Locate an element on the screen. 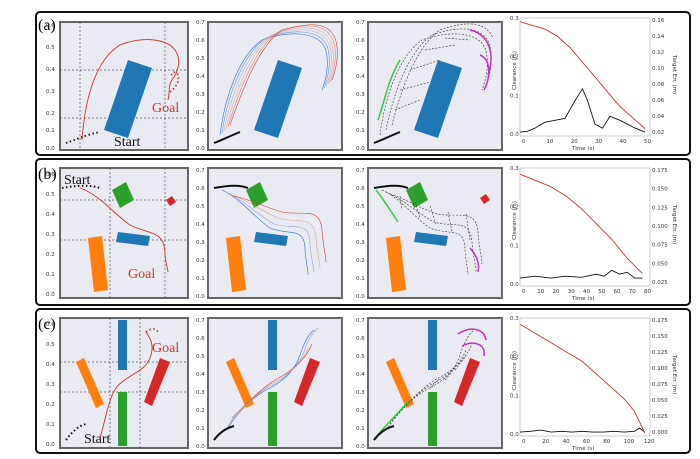 This screenshot has width=700, height=459. y-right-tick-label: 0.04 is located at coordinates (658, 117).